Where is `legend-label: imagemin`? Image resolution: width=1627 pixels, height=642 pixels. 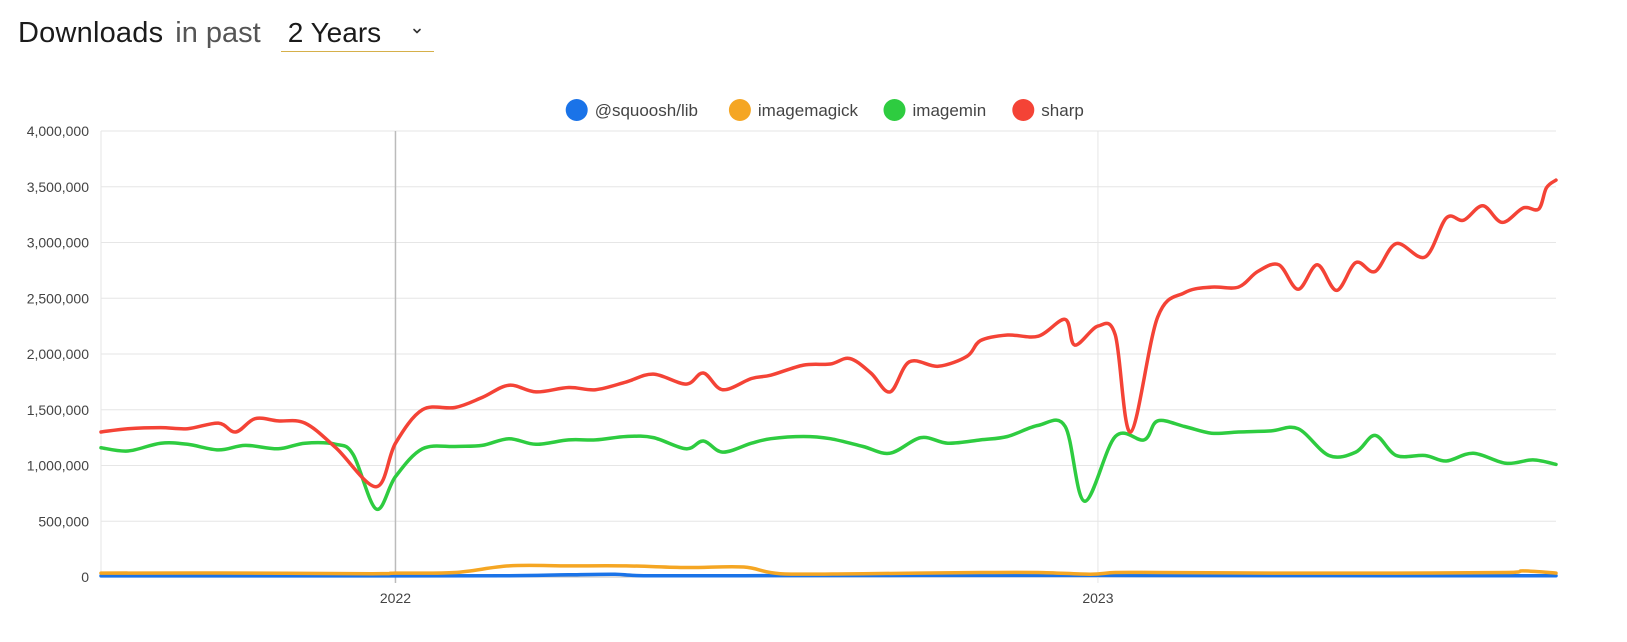
legend-label: imagemin is located at coordinates (950, 110).